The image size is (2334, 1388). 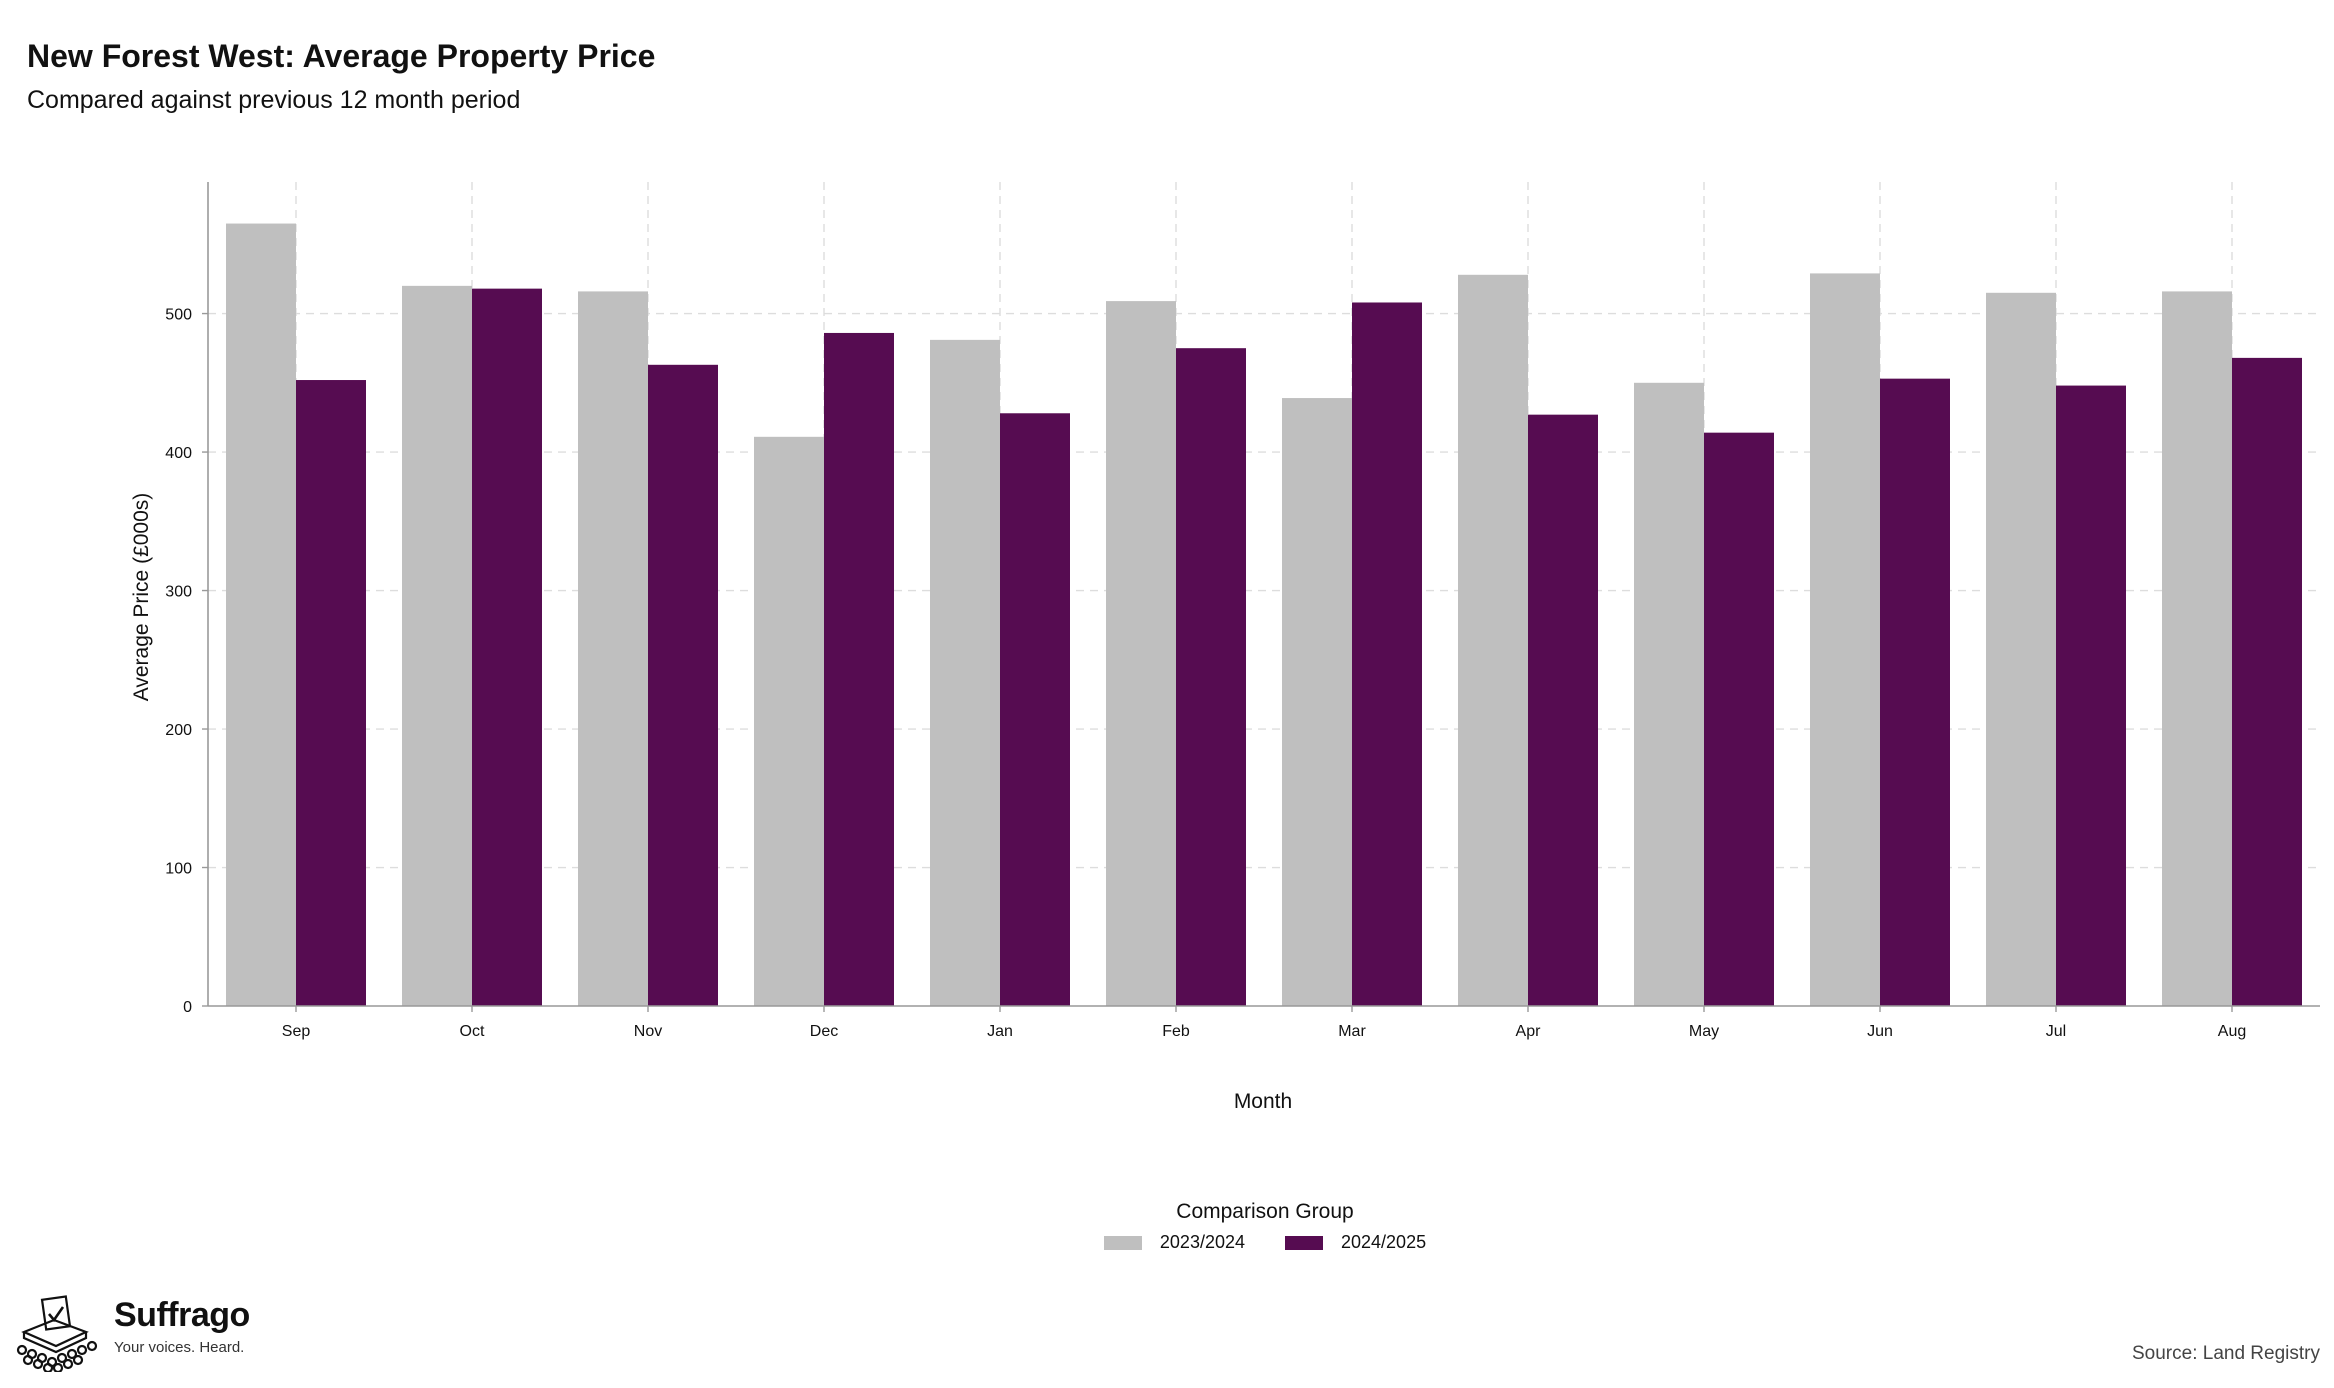 I want to click on legend-label-2024-2025: 2024/2025, so click(x=1384, y=1242).